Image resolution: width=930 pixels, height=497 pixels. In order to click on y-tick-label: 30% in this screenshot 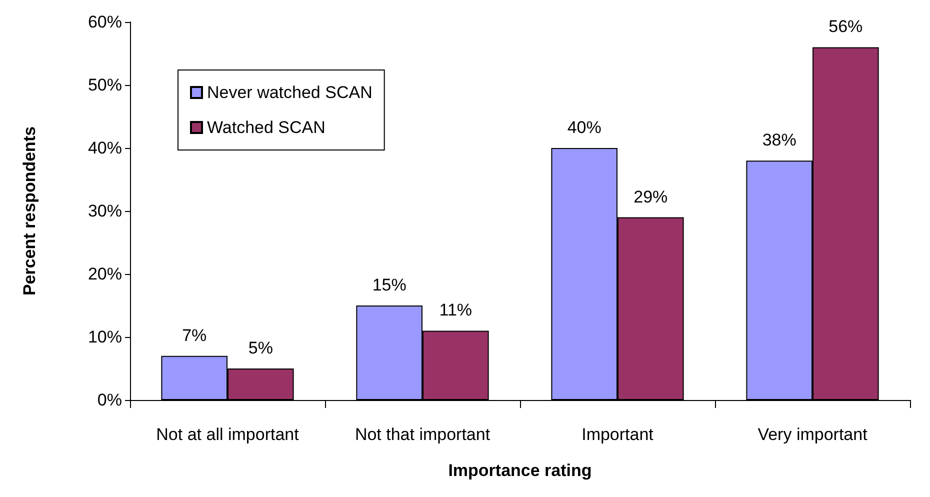, I will do `click(105, 211)`.